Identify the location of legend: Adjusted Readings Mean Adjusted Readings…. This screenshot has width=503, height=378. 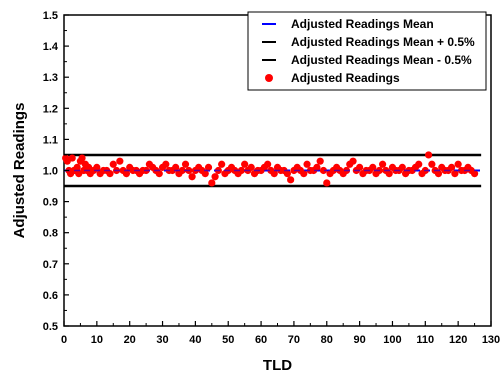
(367, 51).